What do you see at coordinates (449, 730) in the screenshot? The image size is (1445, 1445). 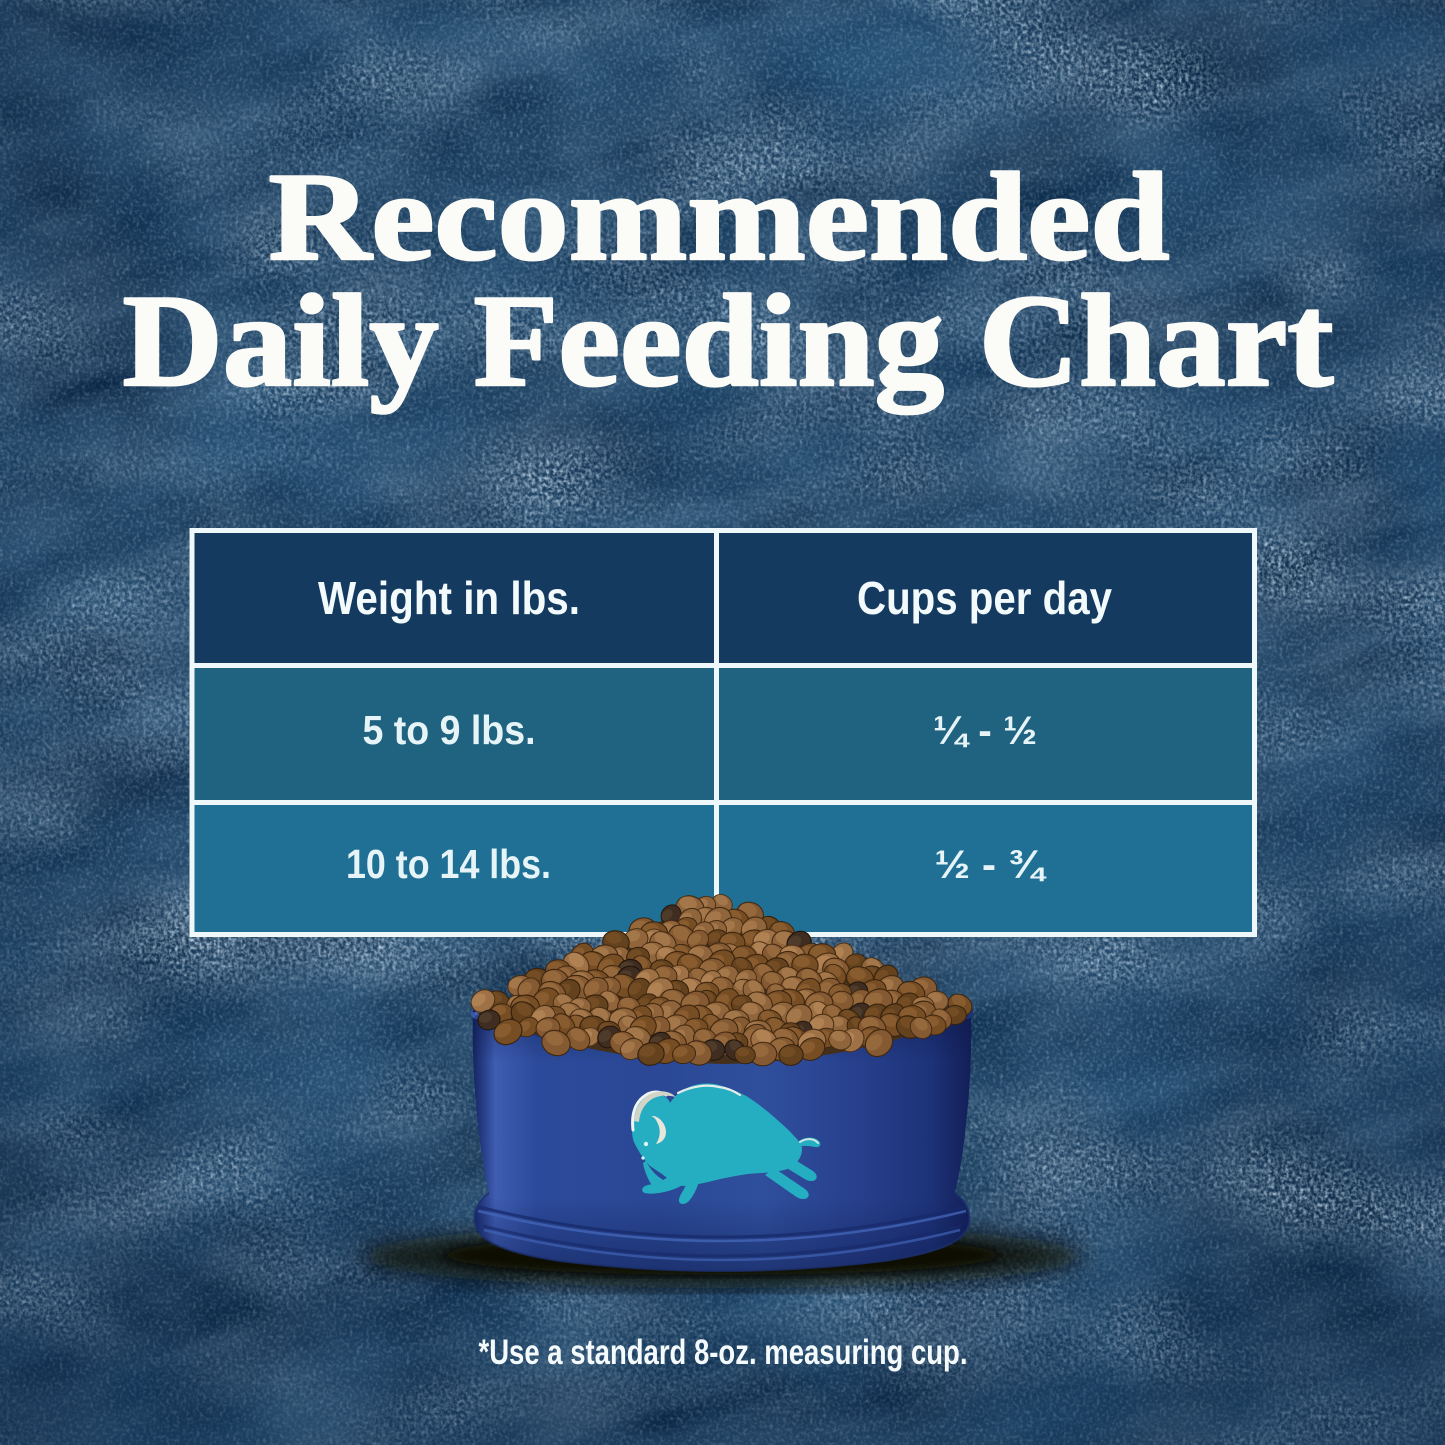 I see `svg-text: 5 to 9 lbs.` at bounding box center [449, 730].